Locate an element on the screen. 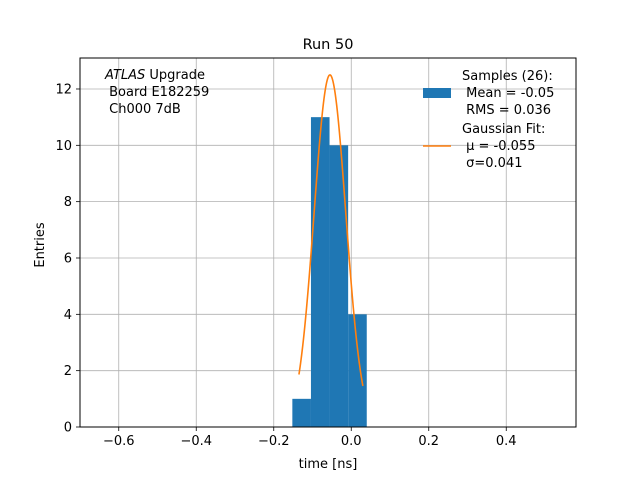  svg-text: ATLAS Upgrade is located at coordinates (154, 75).